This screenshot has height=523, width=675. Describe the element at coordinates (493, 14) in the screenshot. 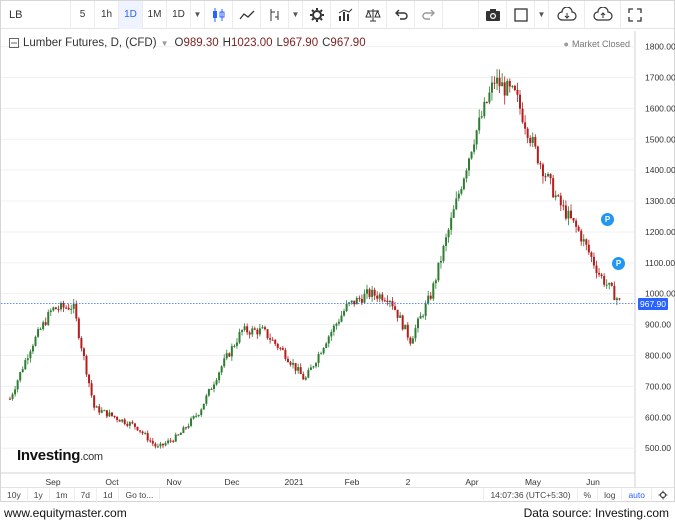

I see `camera-icon` at that location.